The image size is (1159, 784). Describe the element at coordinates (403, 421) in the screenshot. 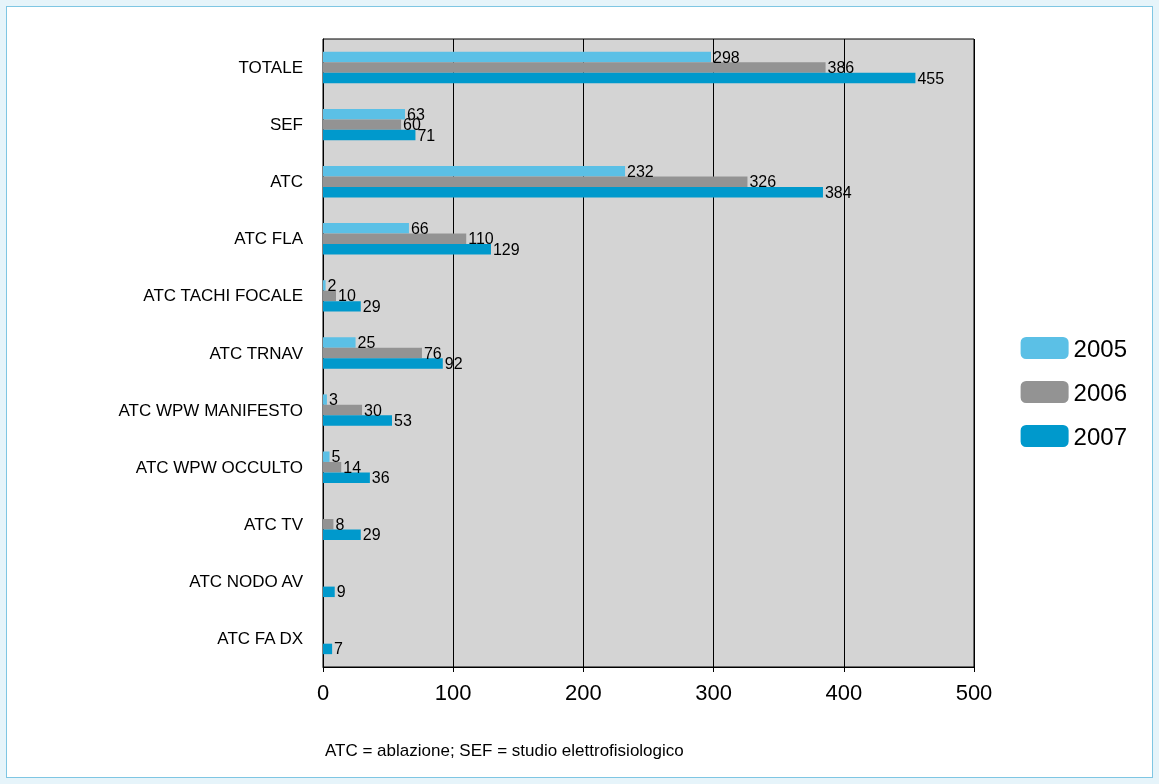

I see `data-label: 53` at that location.